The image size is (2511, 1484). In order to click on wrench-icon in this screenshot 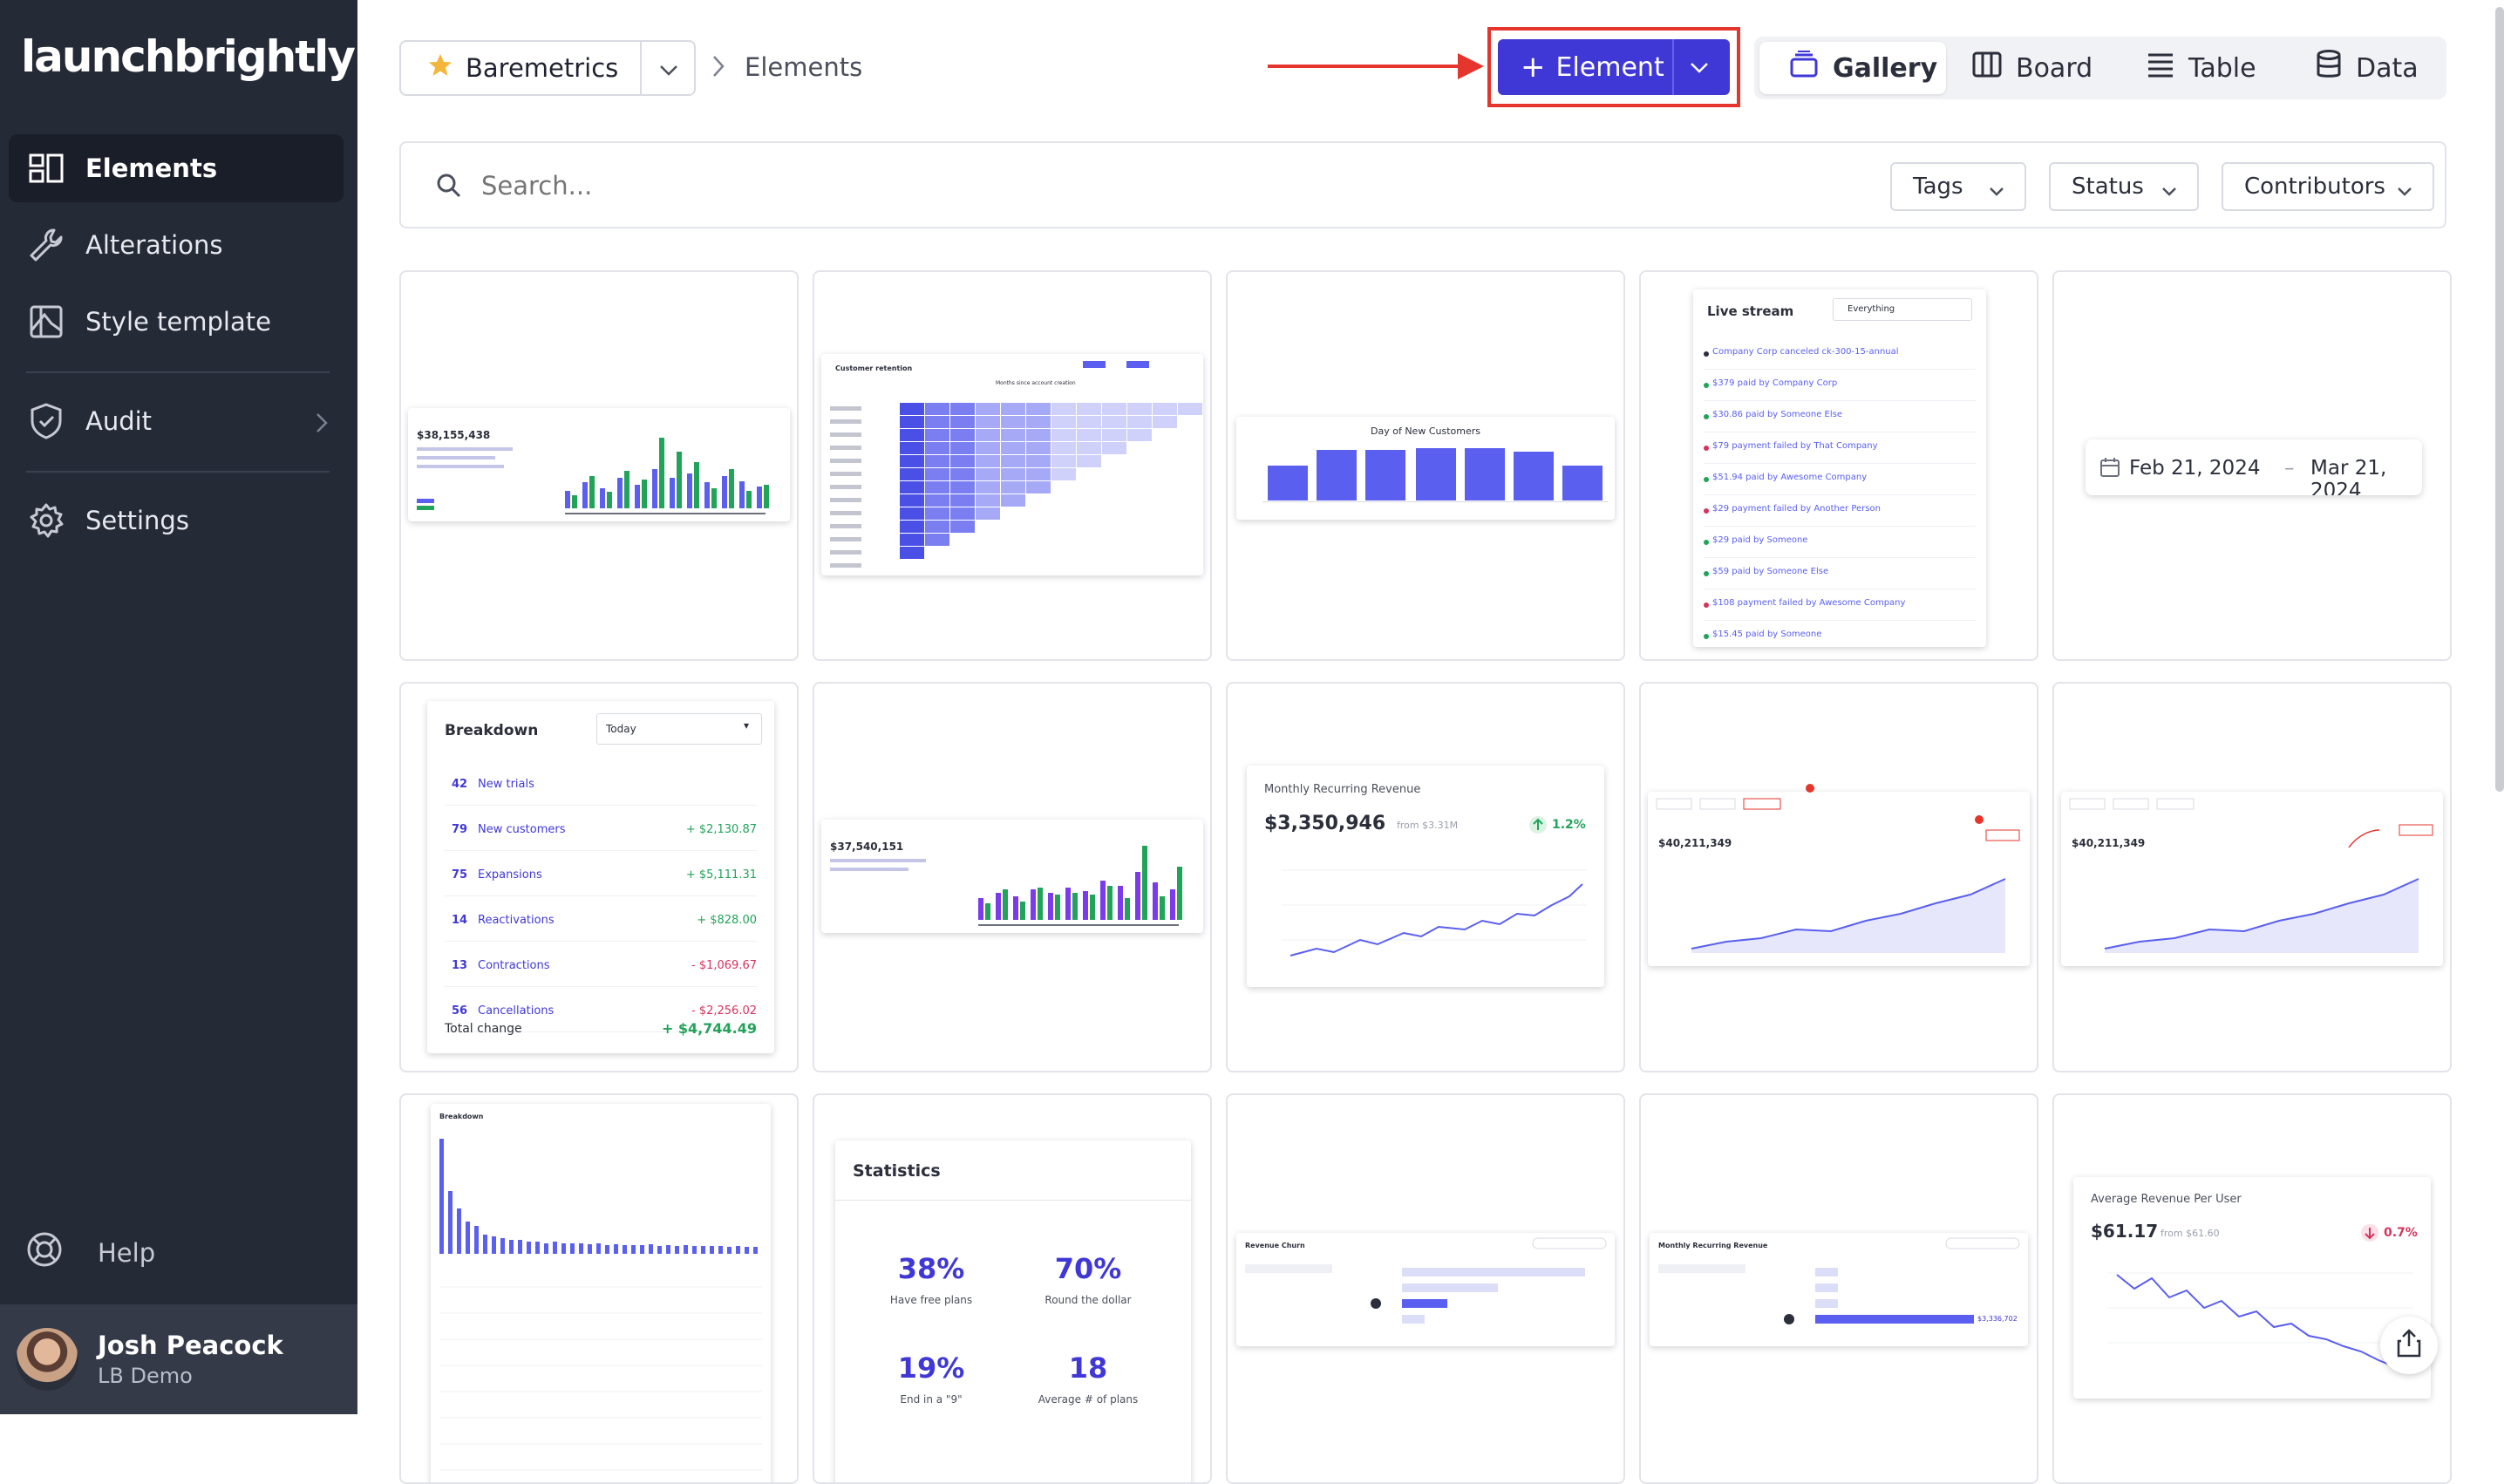, I will do `click(46, 245)`.